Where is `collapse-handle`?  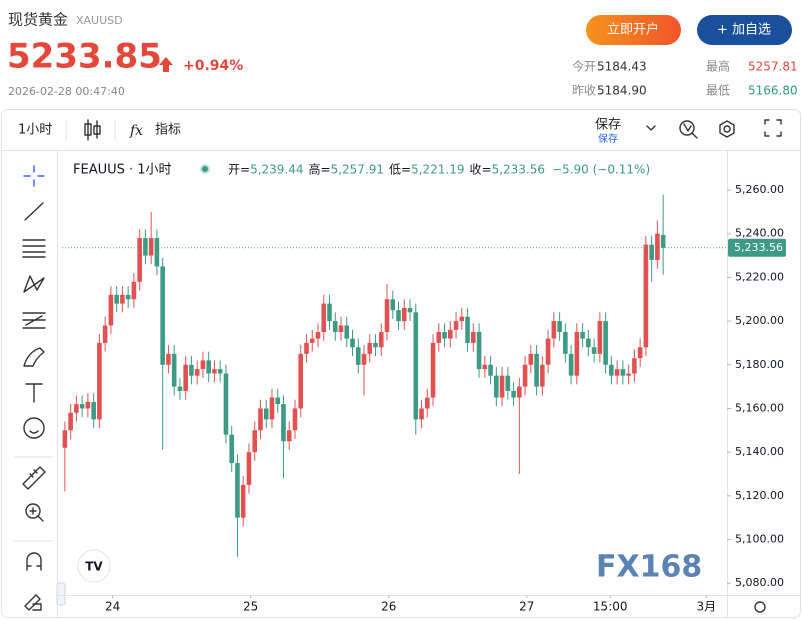
collapse-handle is located at coordinates (61, 594).